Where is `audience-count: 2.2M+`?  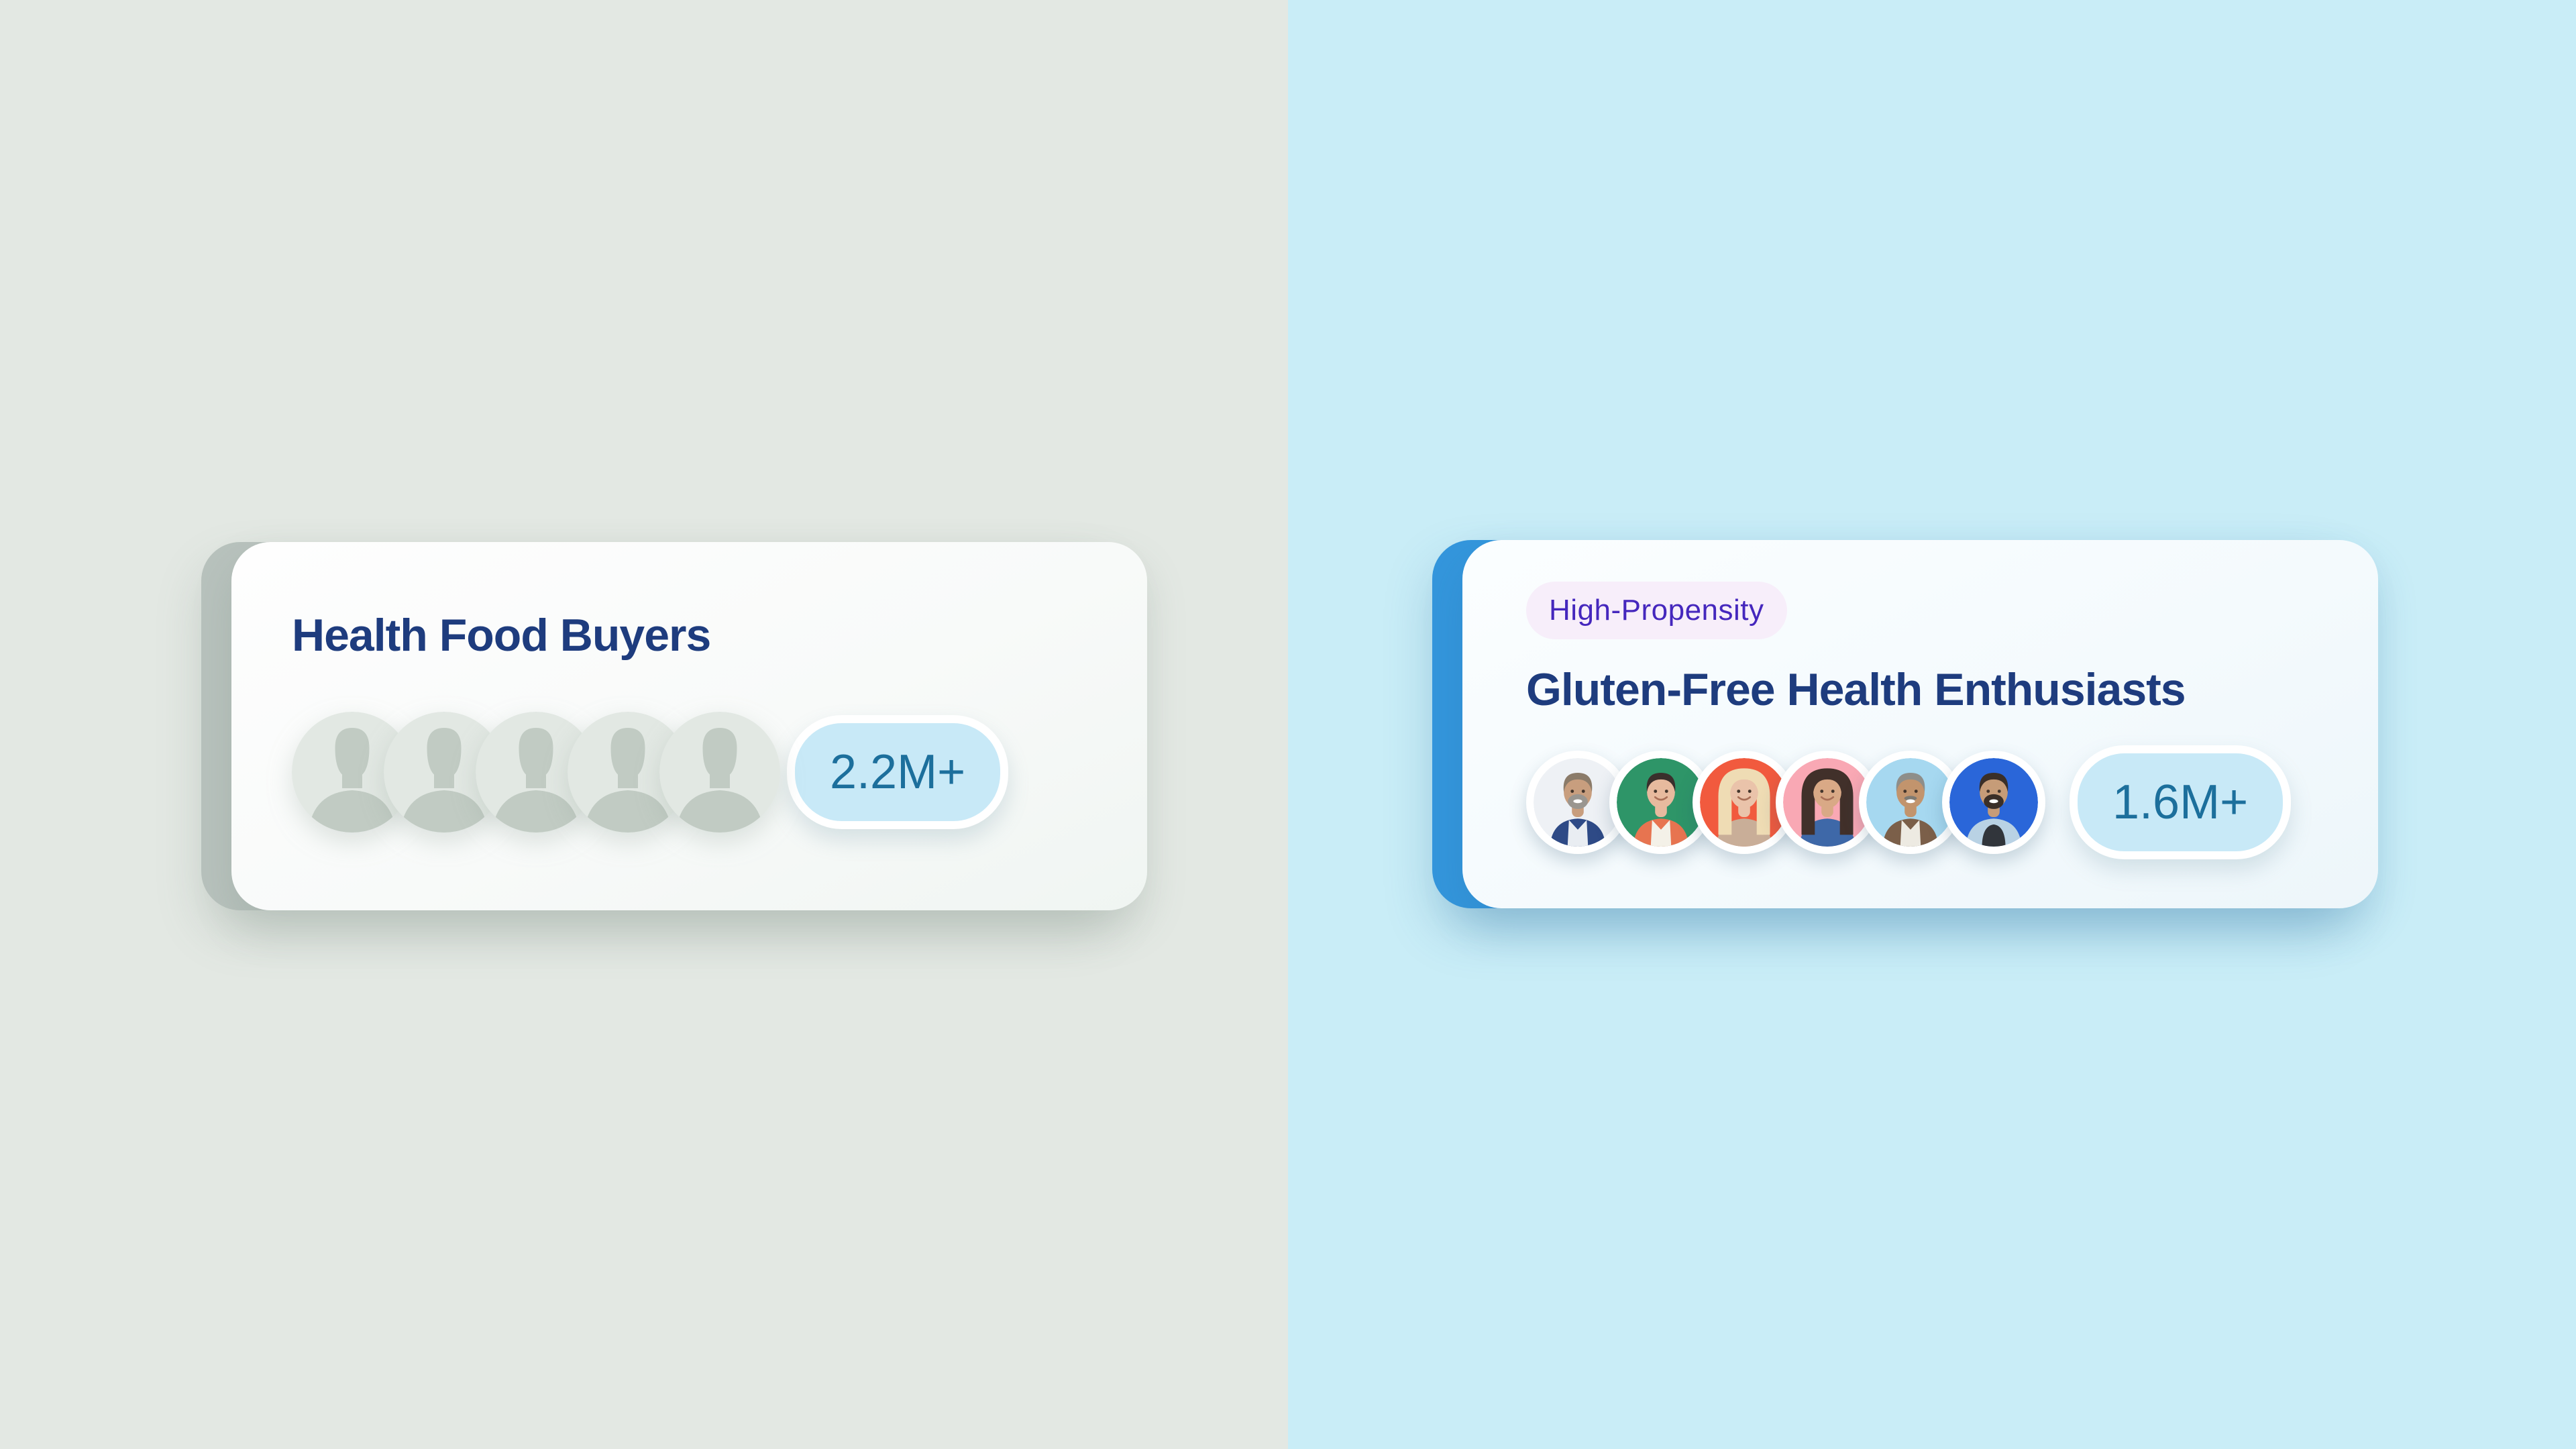
audience-count: 2.2M+ is located at coordinates (898, 772).